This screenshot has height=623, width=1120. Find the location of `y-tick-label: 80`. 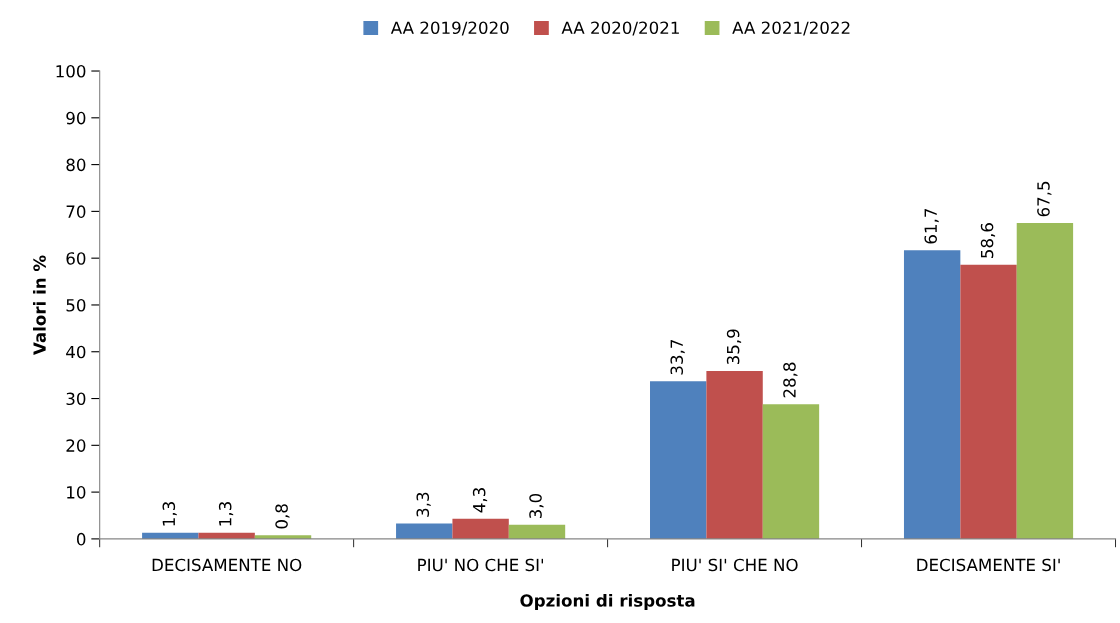

y-tick-label: 80 is located at coordinates (76, 165).